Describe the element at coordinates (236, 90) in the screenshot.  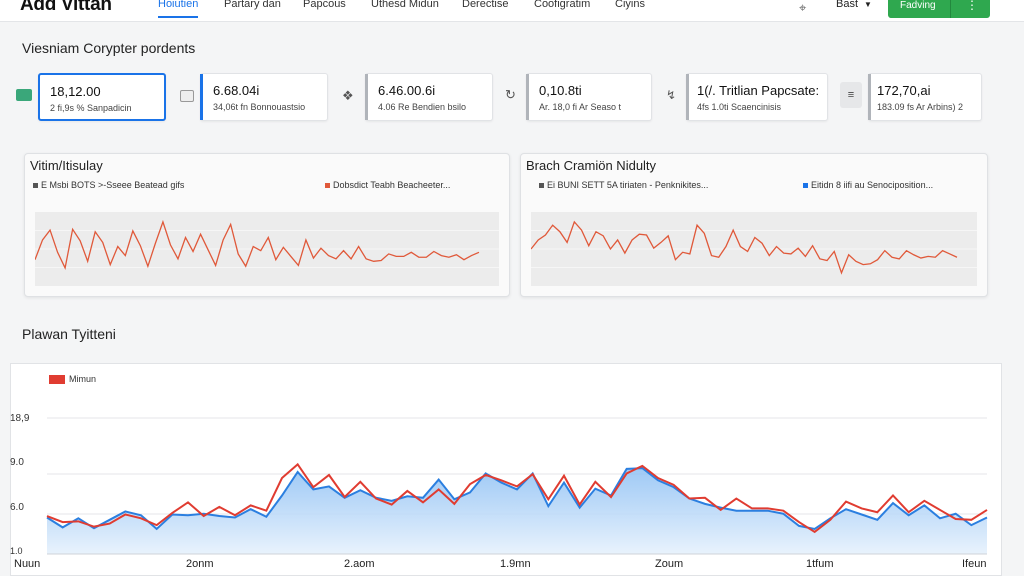
I see `kpi-value: 6.68.04i` at that location.